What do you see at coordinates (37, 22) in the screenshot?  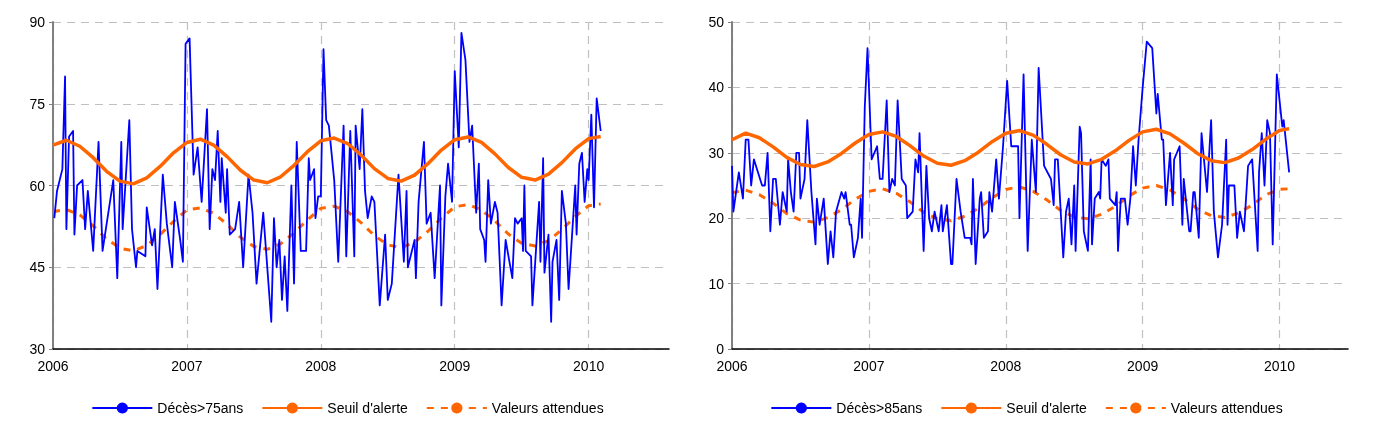 I see `y-tick-label: 90` at bounding box center [37, 22].